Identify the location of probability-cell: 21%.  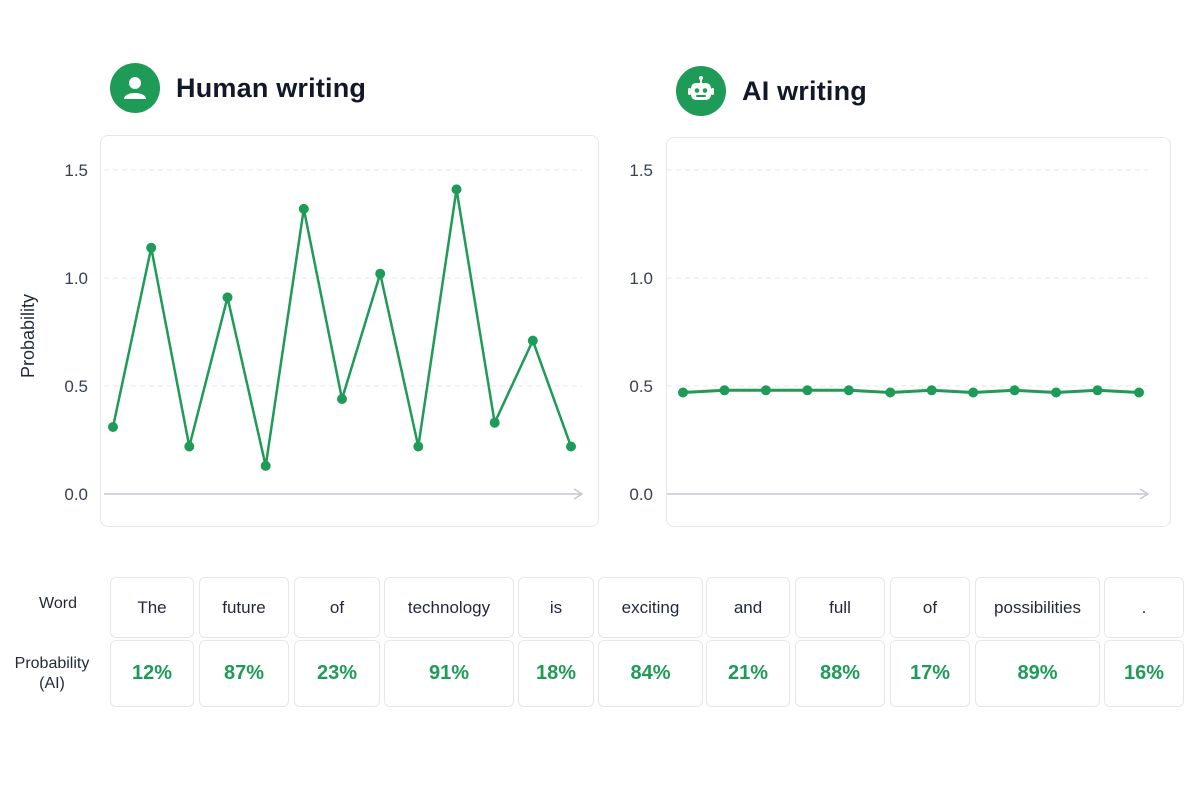
(748, 673).